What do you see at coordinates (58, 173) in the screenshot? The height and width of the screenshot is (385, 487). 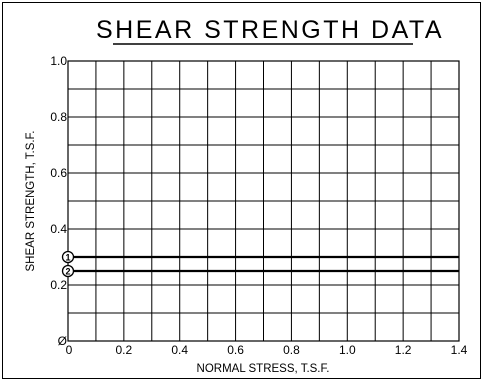 I see `y-tick-label: 0.6` at bounding box center [58, 173].